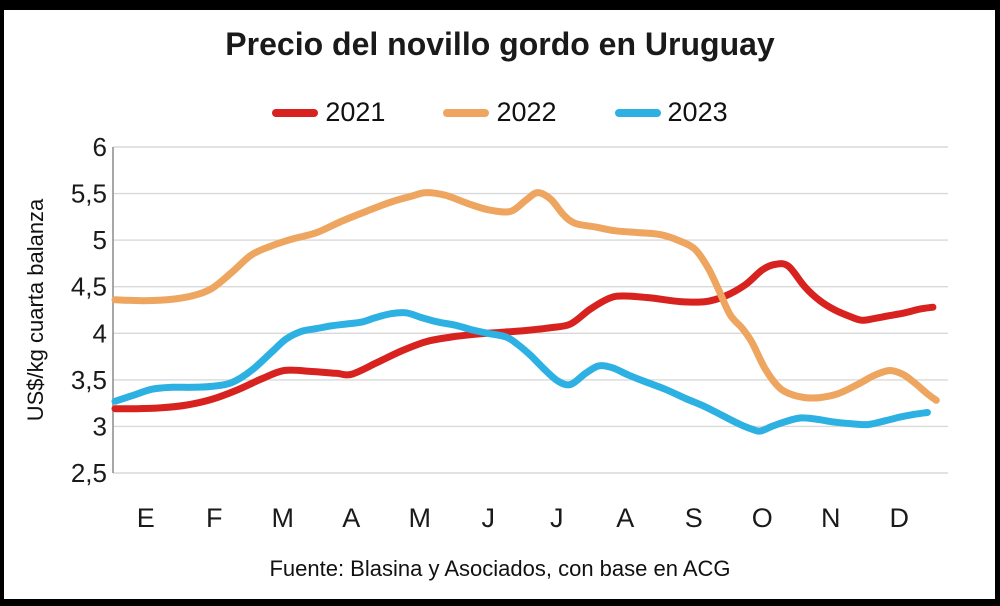 The image size is (1000, 606). Describe the element at coordinates (900, 518) in the screenshot. I see `x-tick-label: D` at that location.